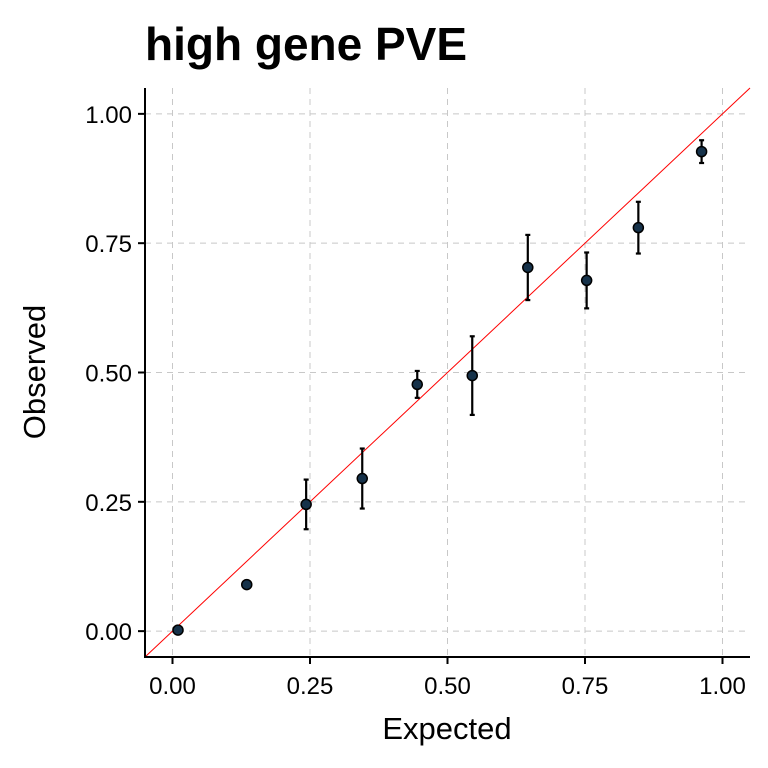 The height and width of the screenshot is (768, 768). I want to click on x-axis-ticks: 0.00 0.25 0.50 0.75 1.00, so click(447, 678).